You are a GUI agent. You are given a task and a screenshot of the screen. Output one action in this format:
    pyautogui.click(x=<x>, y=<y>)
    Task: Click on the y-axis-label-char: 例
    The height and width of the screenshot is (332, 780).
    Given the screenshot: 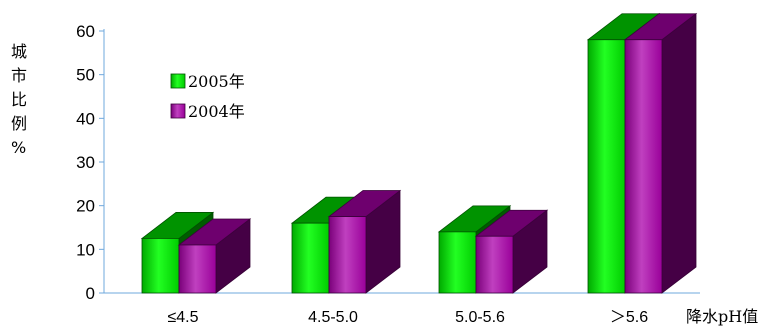 What is the action you would take?
    pyautogui.click(x=19, y=123)
    